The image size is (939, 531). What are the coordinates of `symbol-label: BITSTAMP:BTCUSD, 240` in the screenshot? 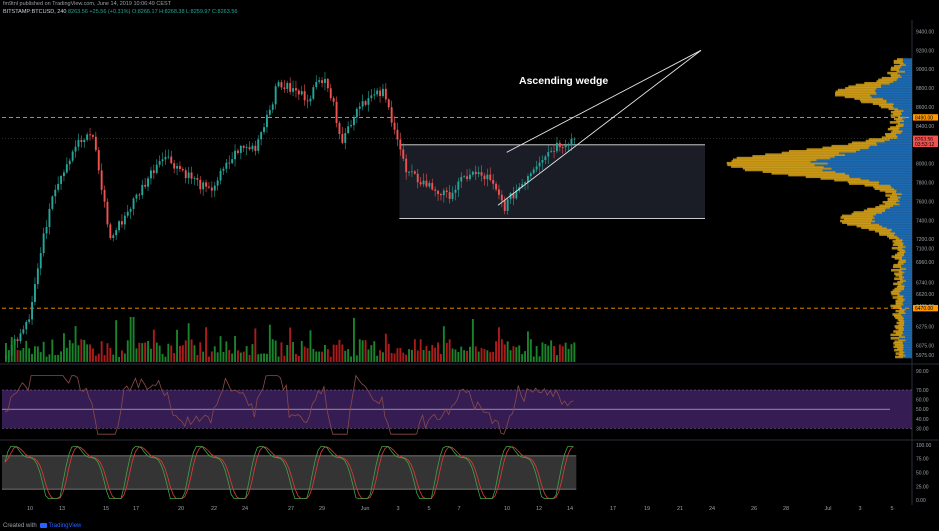 It's located at (35, 12).